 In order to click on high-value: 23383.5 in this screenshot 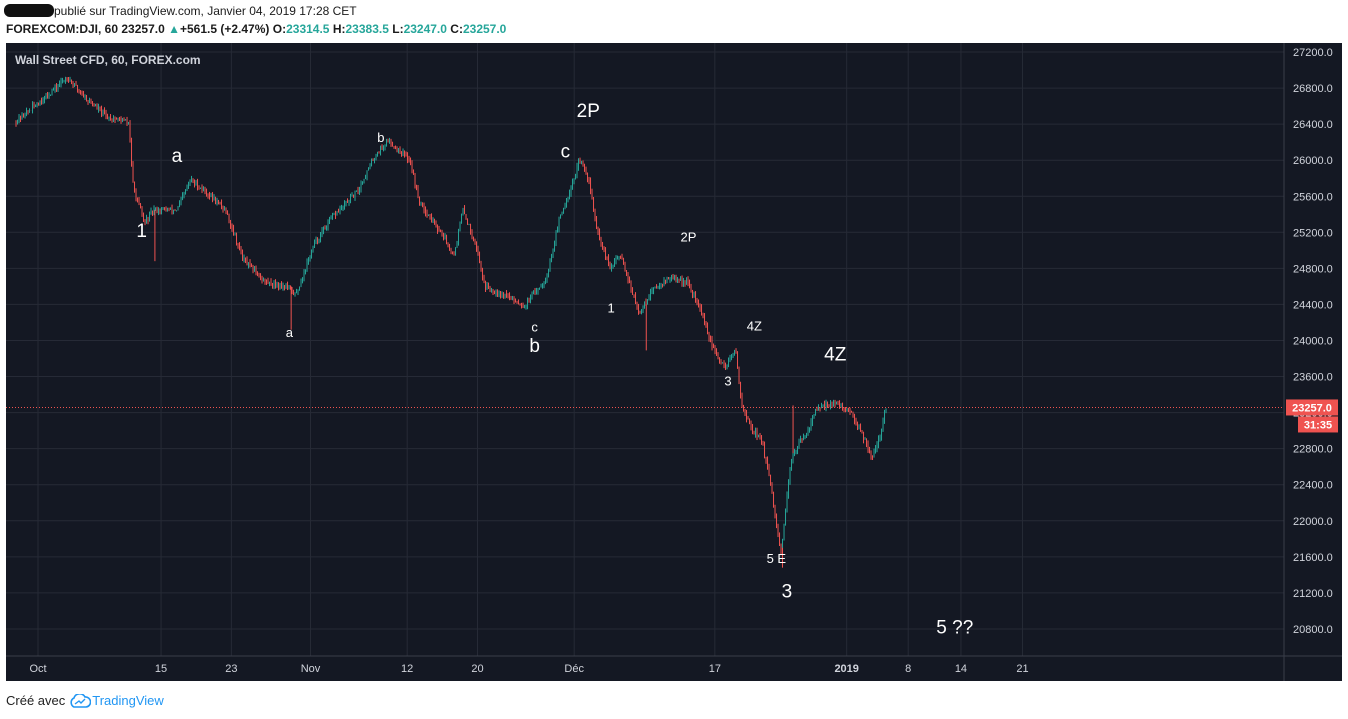, I will do `click(367, 29)`.